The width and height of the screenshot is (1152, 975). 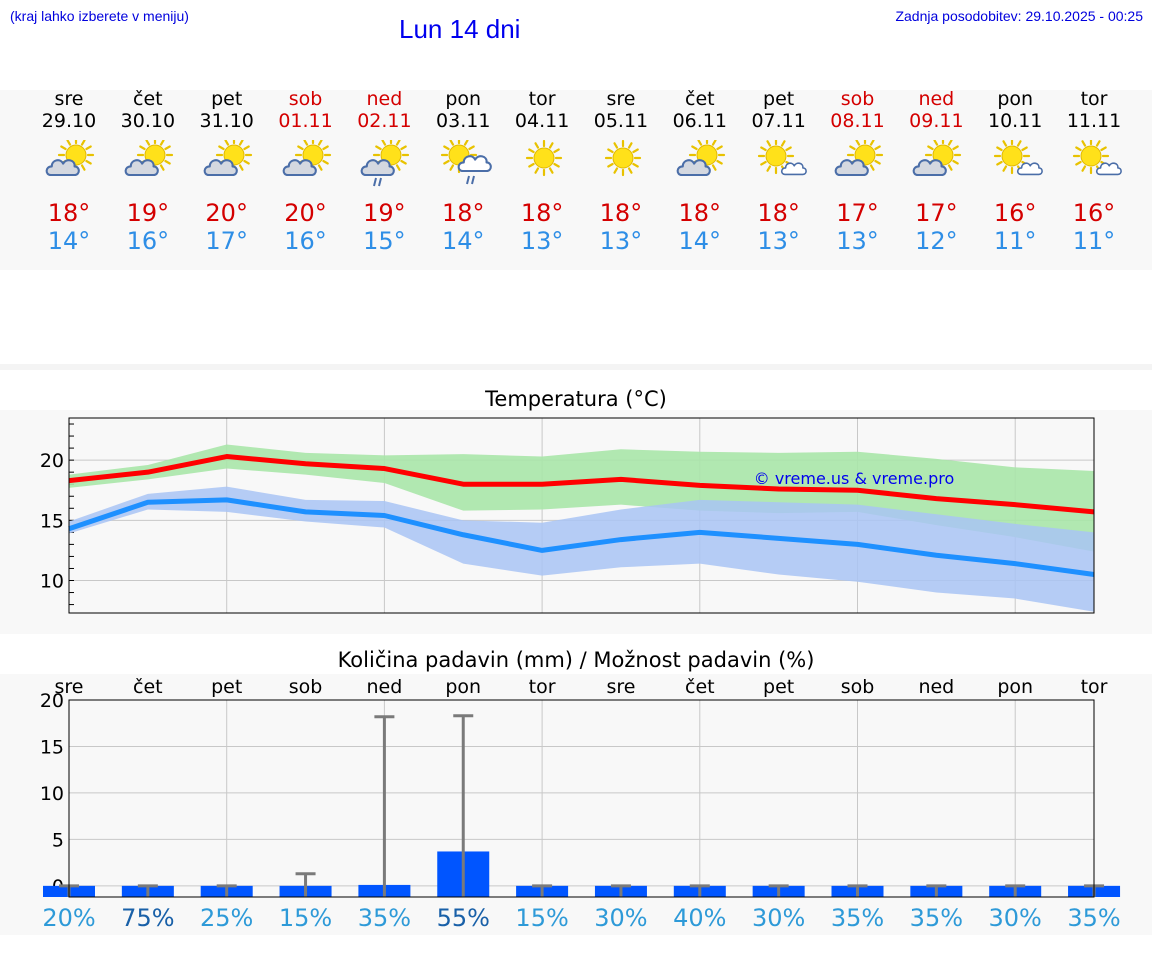 What do you see at coordinates (463, 687) in the screenshot?
I see `x-tick-label: pon` at bounding box center [463, 687].